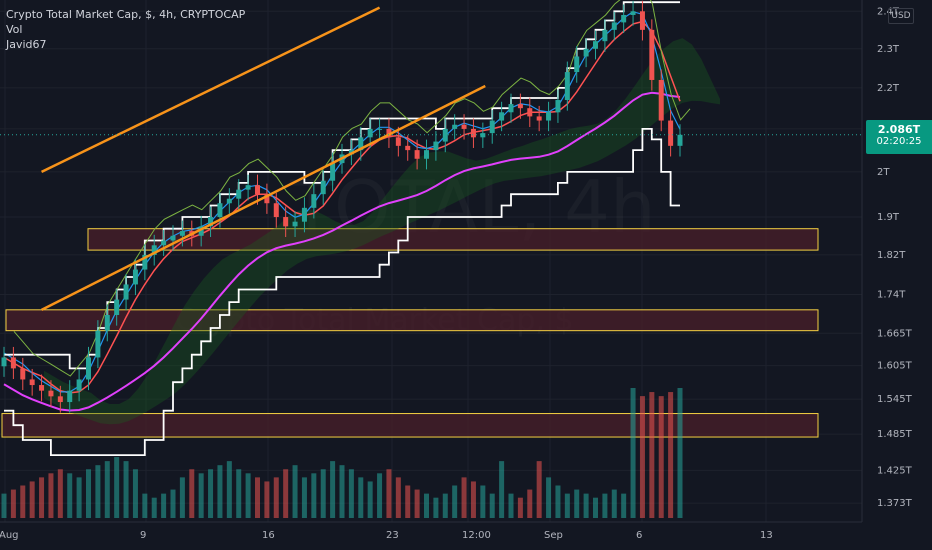 This screenshot has height=550, width=932. I want to click on price-tick-label: 2T, so click(883, 172).